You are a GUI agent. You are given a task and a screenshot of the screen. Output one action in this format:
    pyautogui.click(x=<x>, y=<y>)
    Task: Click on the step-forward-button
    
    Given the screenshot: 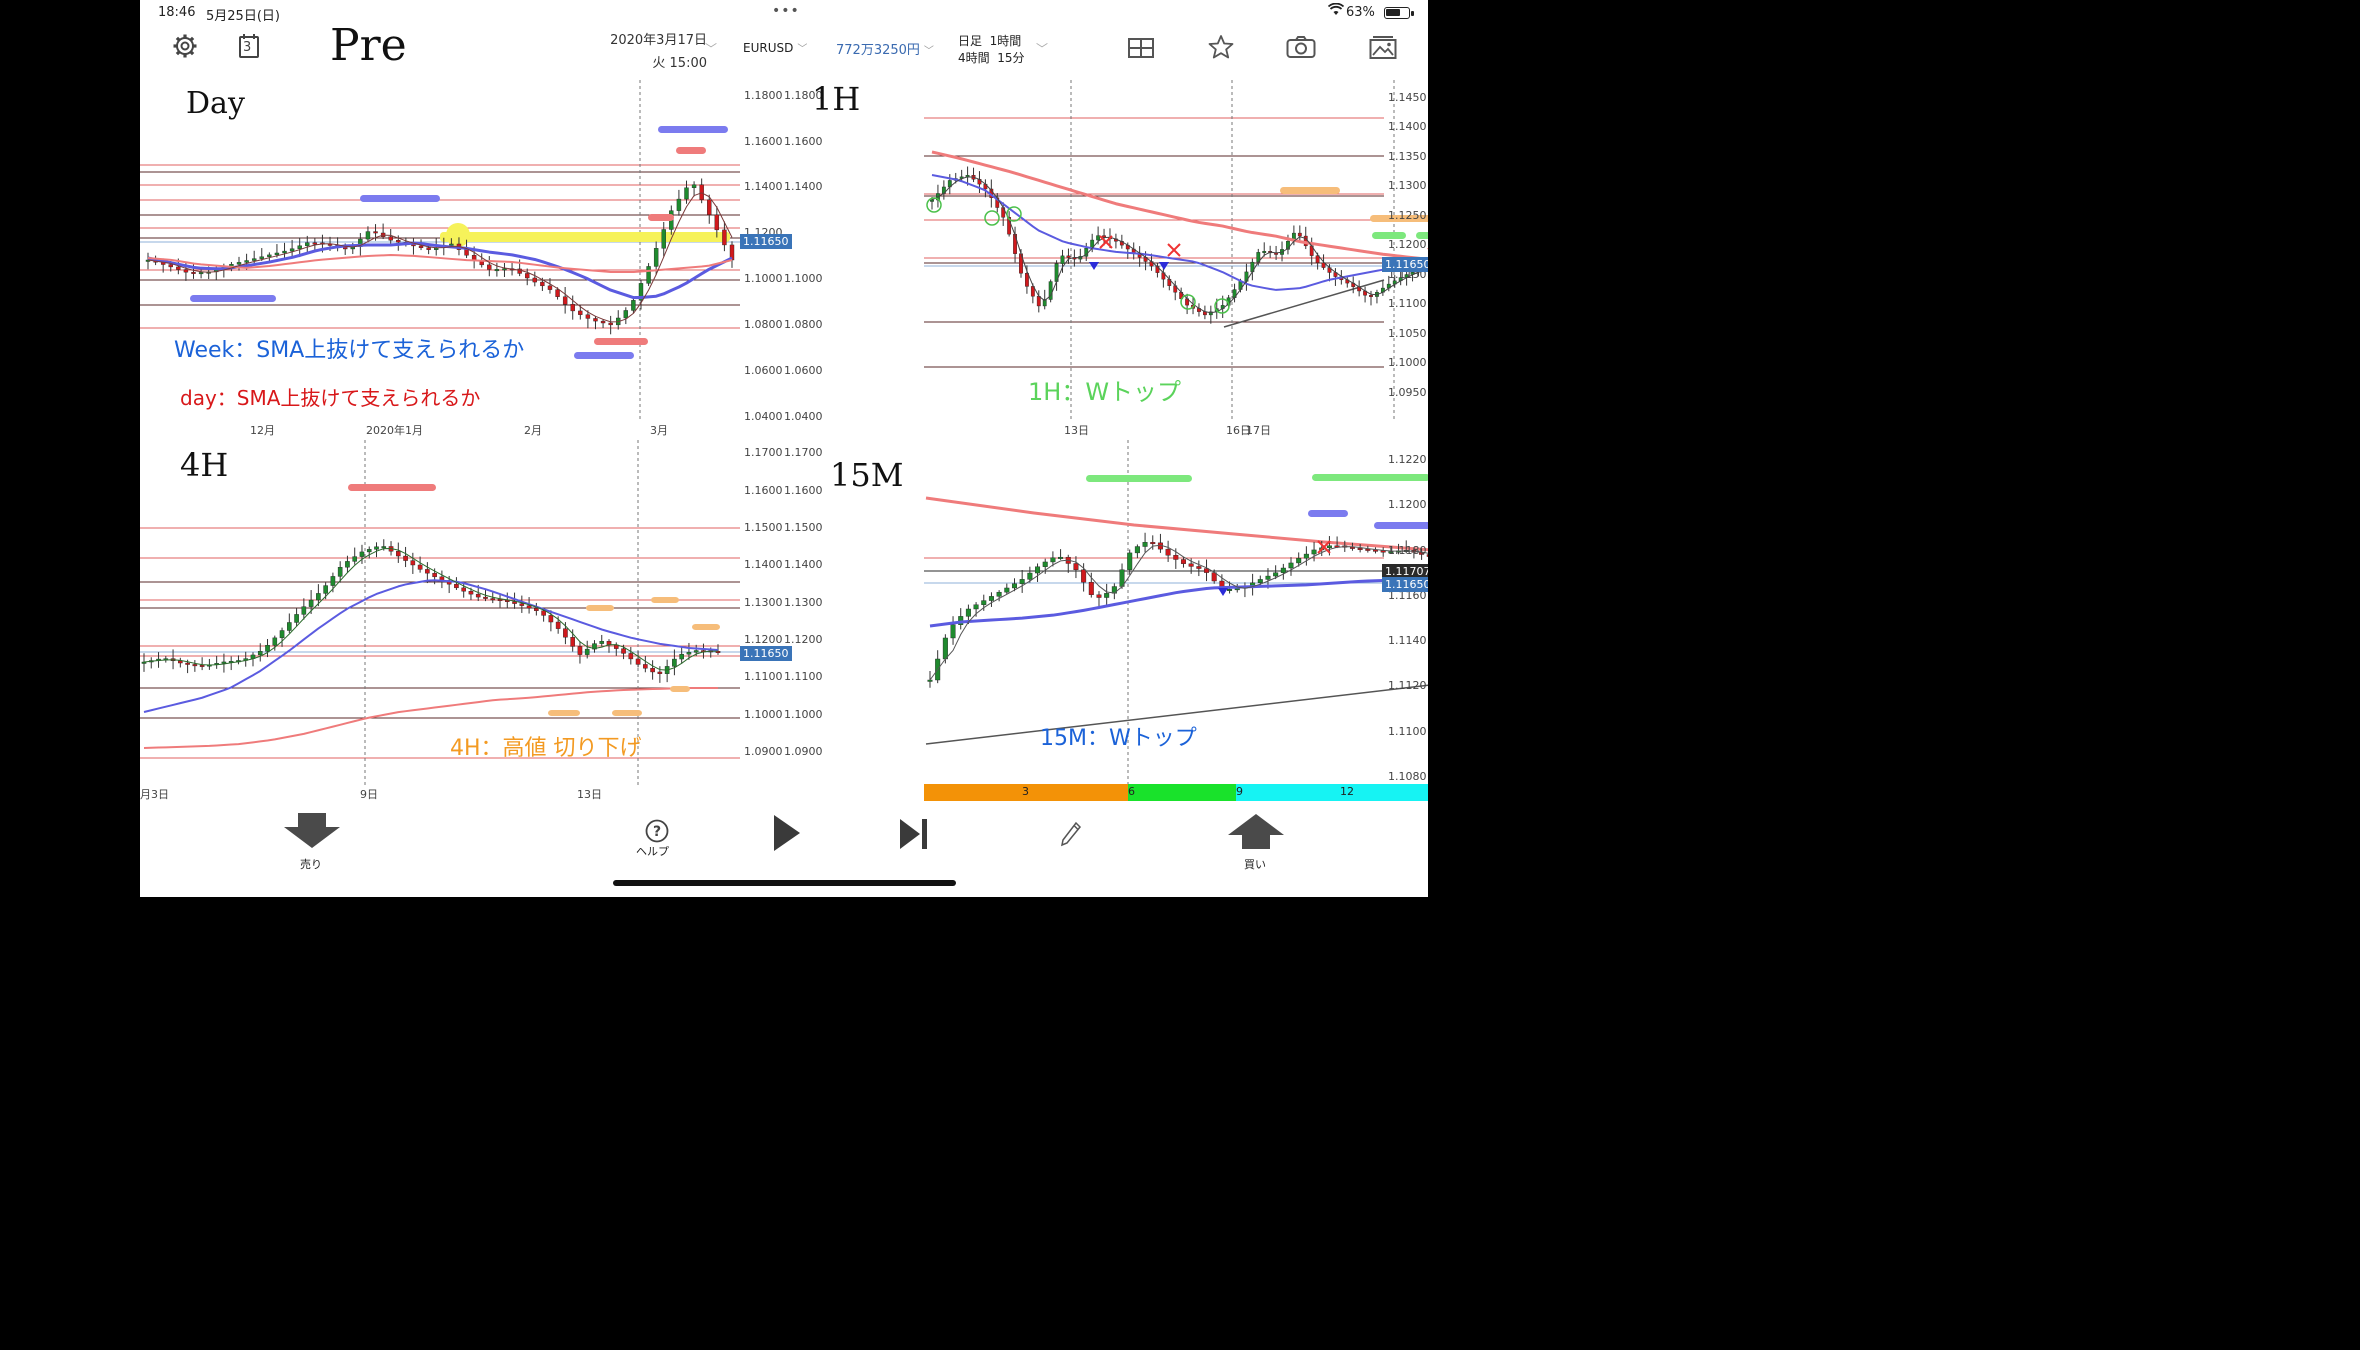 What is the action you would take?
    pyautogui.click(x=915, y=834)
    